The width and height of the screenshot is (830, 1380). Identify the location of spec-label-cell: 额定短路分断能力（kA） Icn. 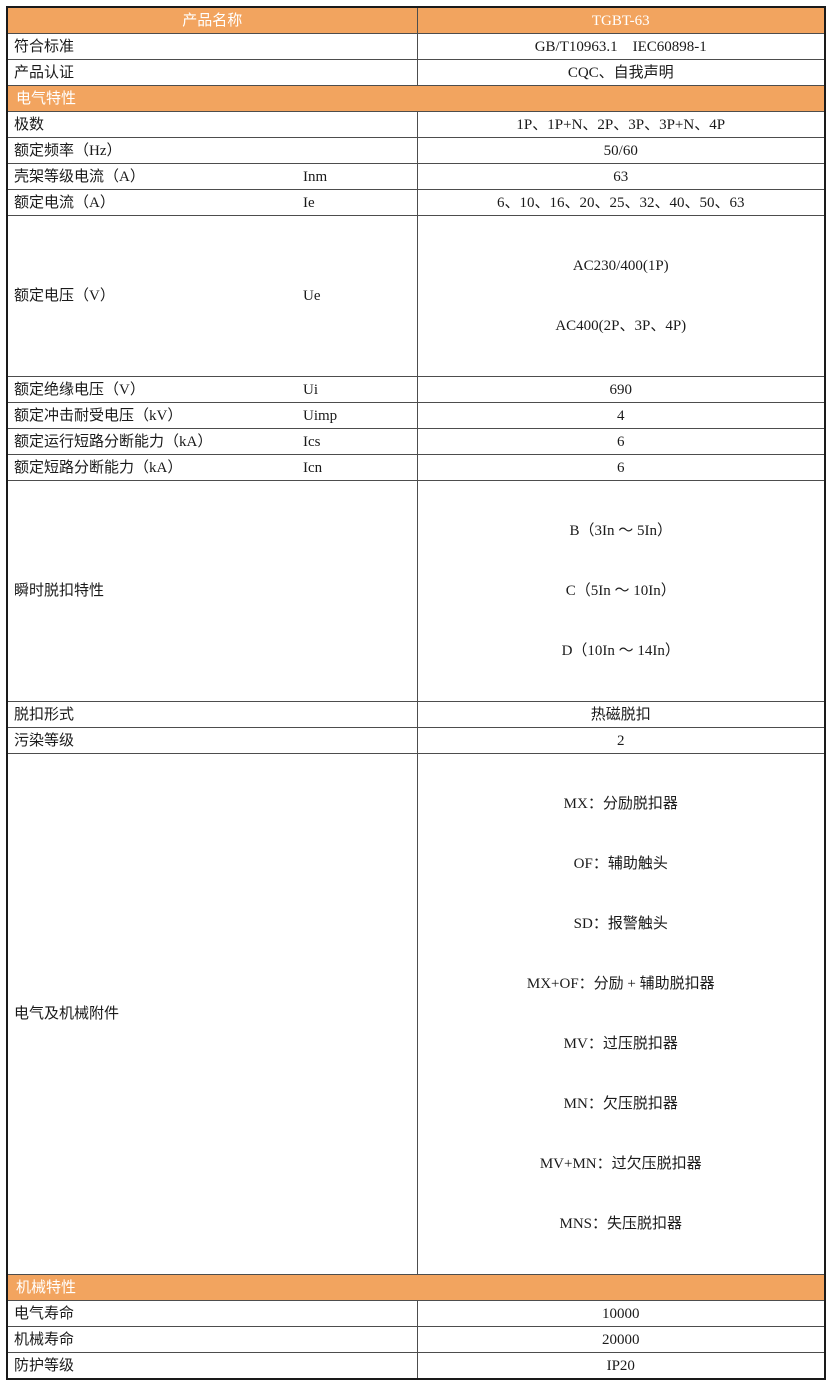
(212, 467).